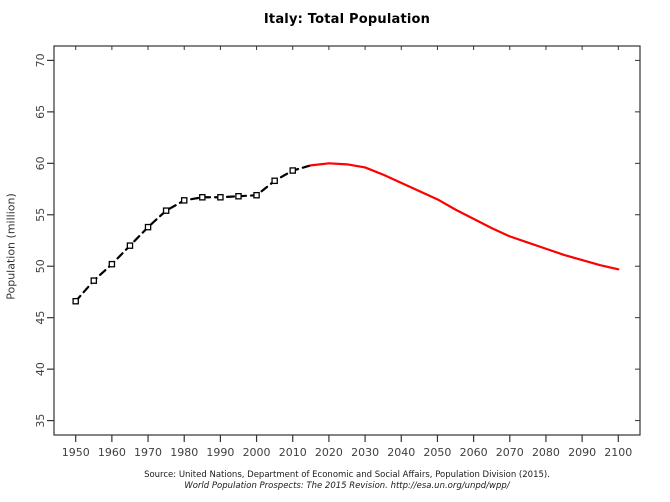 Image resolution: width=670 pixels, height=502 pixels. What do you see at coordinates (257, 452) in the screenshot?
I see `x-tick-label: 2000` at bounding box center [257, 452].